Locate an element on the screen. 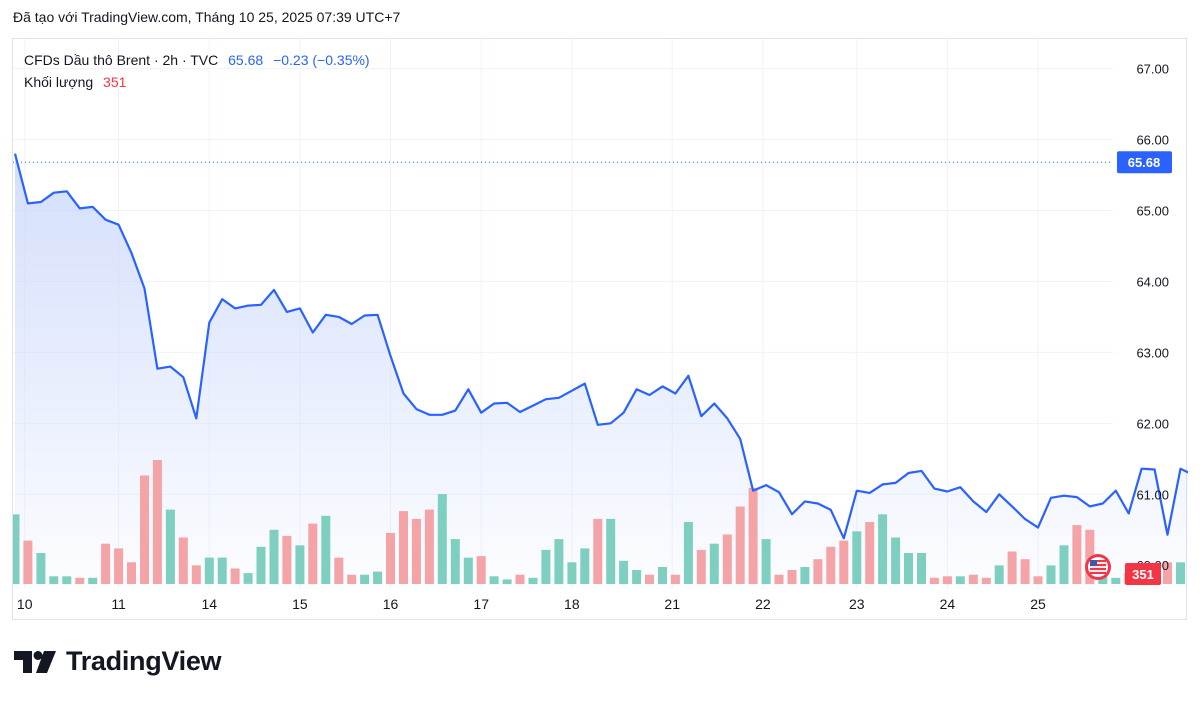  x-tick-label: 23 is located at coordinates (857, 604).